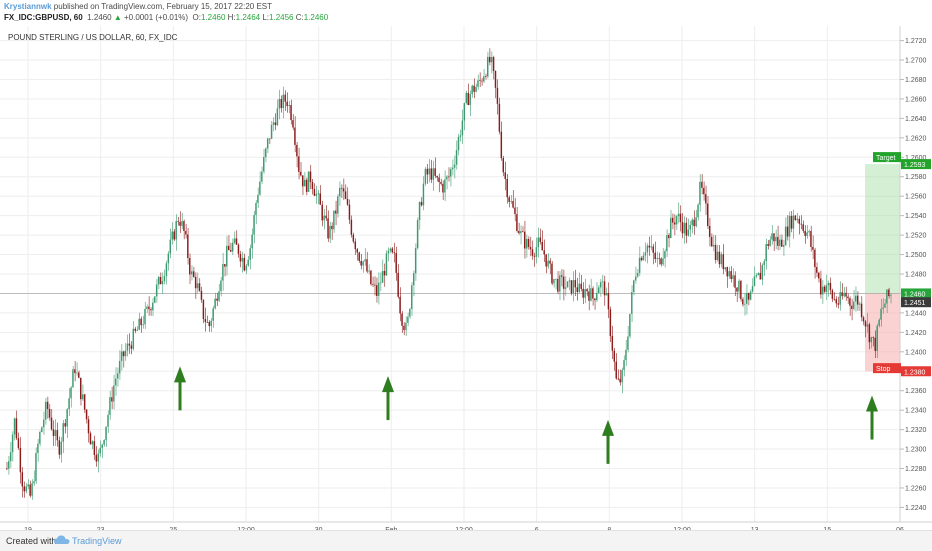 Image resolution: width=932 pixels, height=551 pixels. Describe the element at coordinates (916, 164) in the screenshot. I see `target-price-tag-bg` at that location.